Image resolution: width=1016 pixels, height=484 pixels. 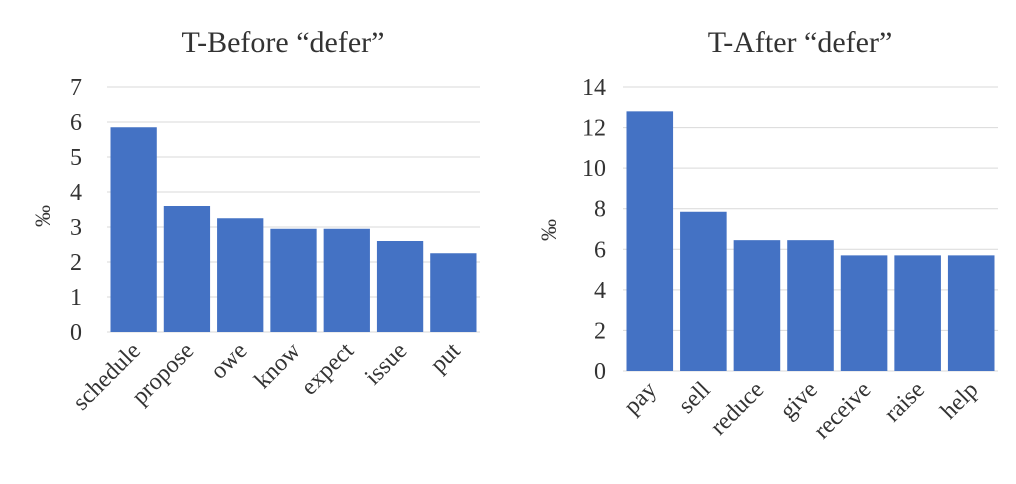 I want to click on bar-receive, so click(x=864, y=313).